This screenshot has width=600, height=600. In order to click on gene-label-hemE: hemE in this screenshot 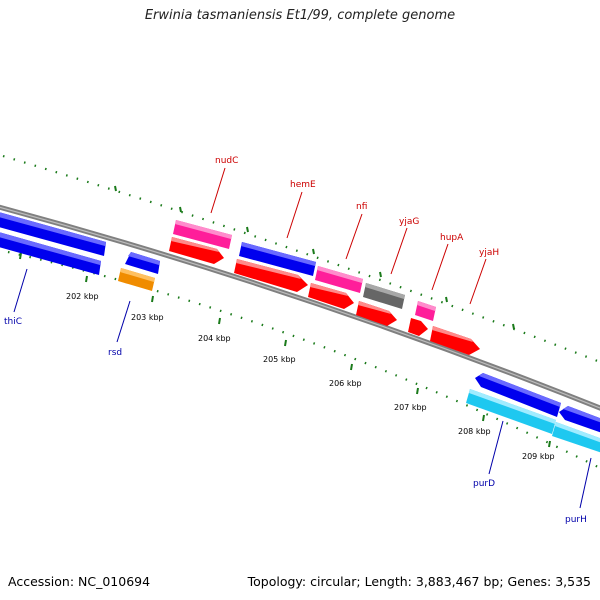, I will do `click(303, 185)`.